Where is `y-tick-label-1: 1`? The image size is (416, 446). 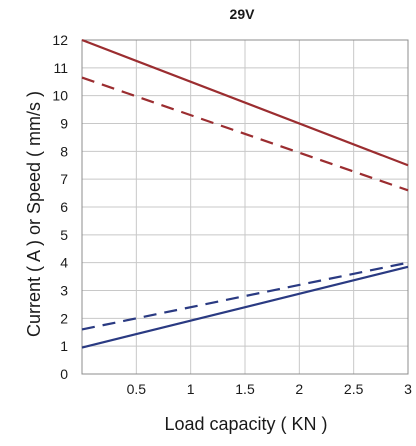
y-tick-label-1: 1 is located at coordinates (64, 346).